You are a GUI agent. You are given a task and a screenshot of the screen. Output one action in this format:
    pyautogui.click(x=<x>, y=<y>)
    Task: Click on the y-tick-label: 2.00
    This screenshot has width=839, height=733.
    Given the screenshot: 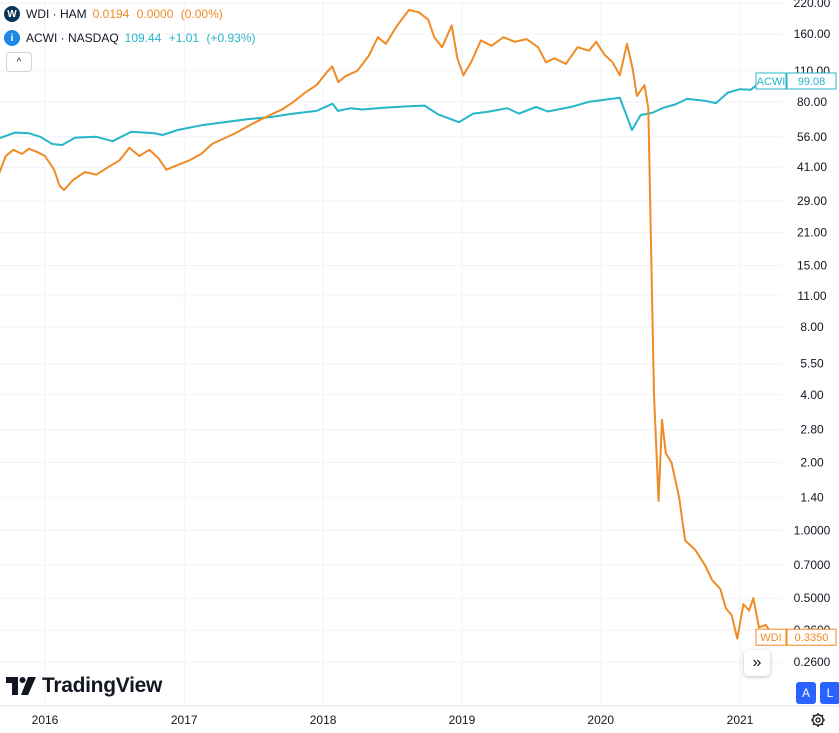 What is the action you would take?
    pyautogui.click(x=812, y=463)
    